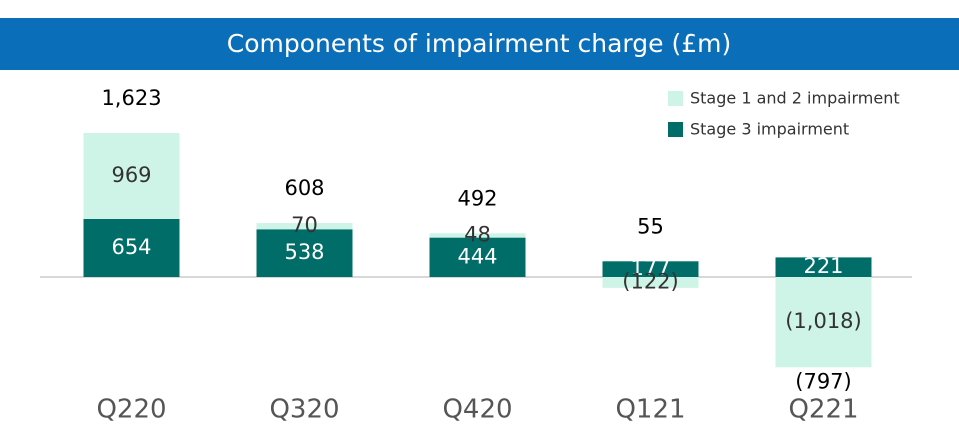  I want to click on total-label: (797), so click(823, 381).